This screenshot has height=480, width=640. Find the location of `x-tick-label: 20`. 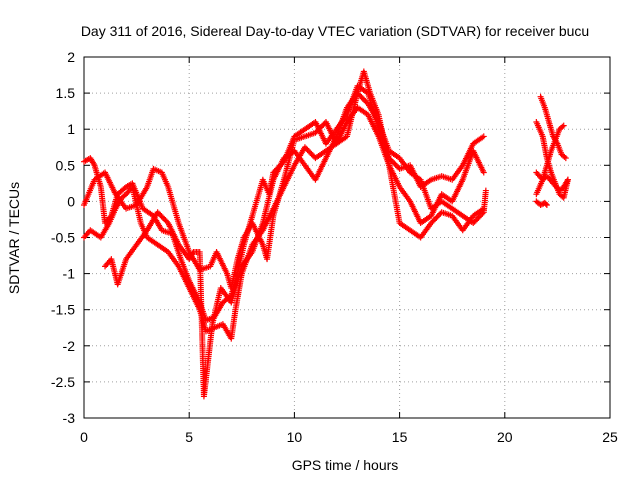

x-tick-label: 20 is located at coordinates (505, 437).